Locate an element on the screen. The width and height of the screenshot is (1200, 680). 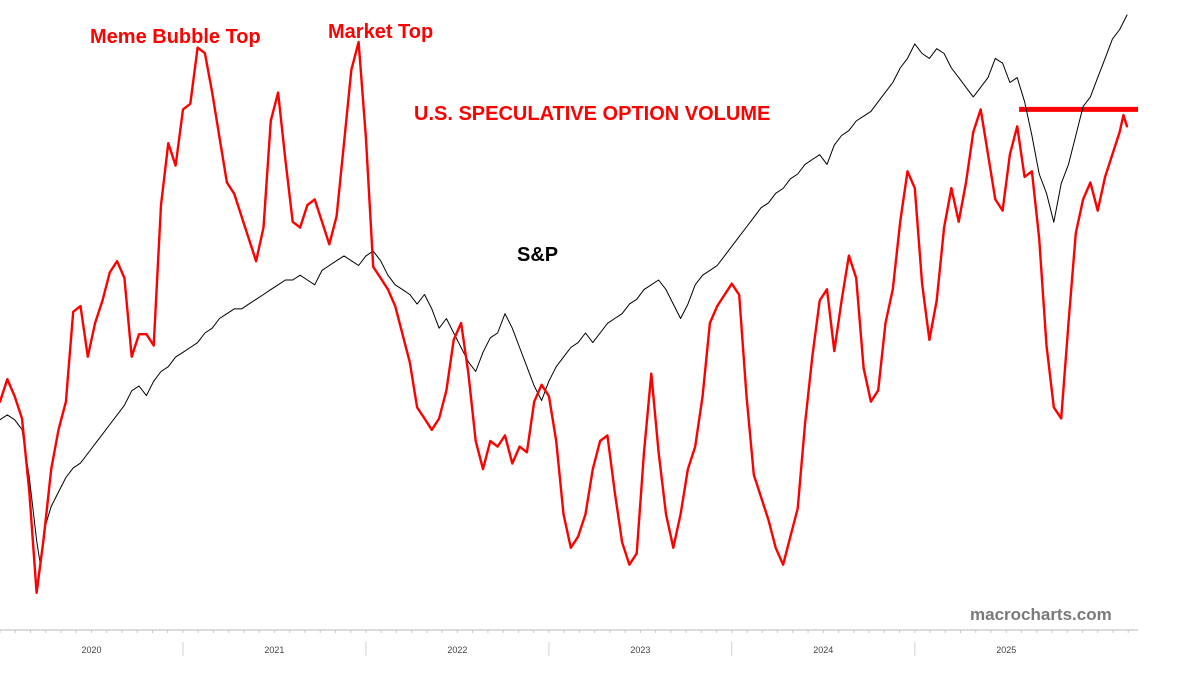
chart-title: U.S. SPECULATIVE OPTION VOLUME is located at coordinates (592, 114).